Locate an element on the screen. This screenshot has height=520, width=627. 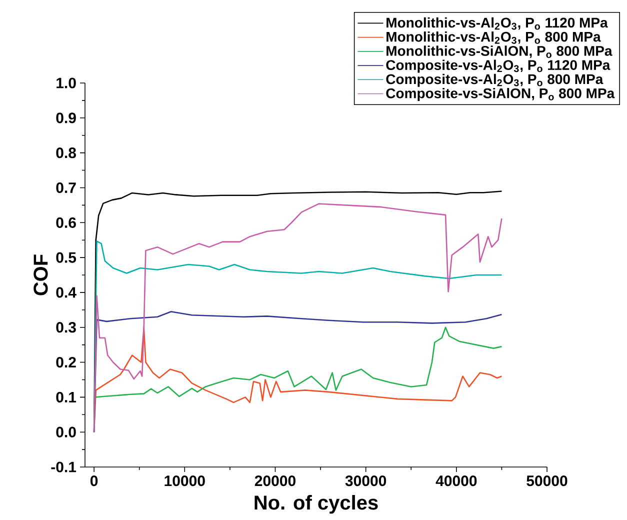
x-tick-label: 40000 is located at coordinates (456, 481).